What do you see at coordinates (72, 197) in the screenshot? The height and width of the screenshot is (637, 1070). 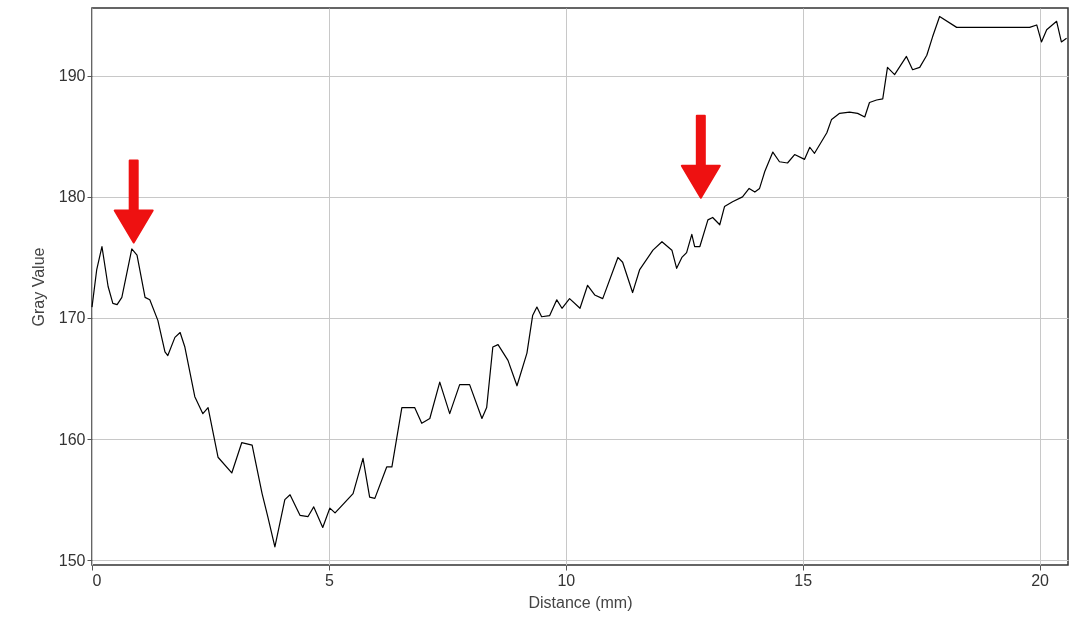 I see `y-tick-label: 180` at bounding box center [72, 197].